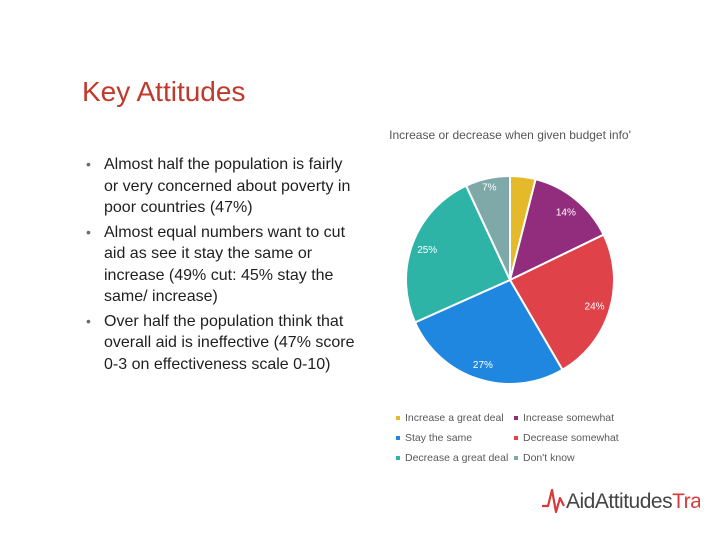 The width and height of the screenshot is (720, 540). What do you see at coordinates (595, 307) in the screenshot?
I see `pie-label: 24%` at bounding box center [595, 307].